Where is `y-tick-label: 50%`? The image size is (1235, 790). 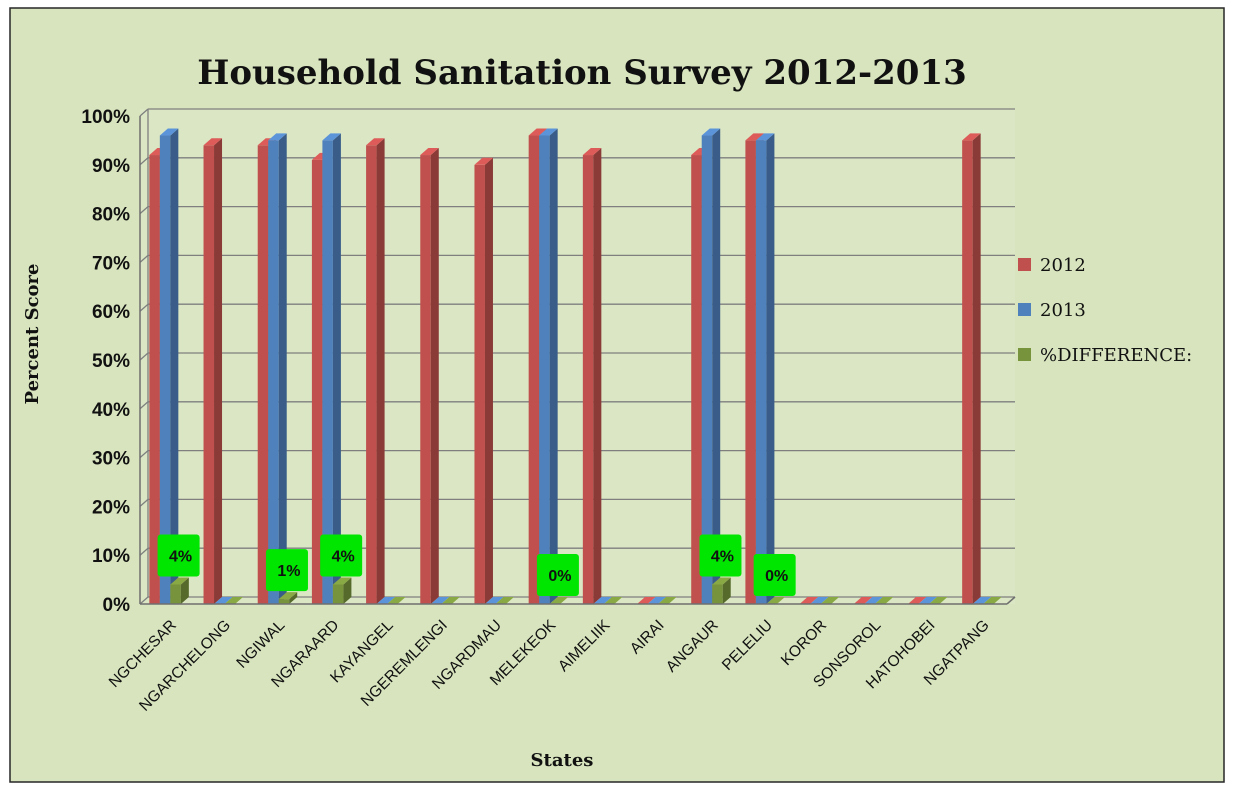
y-tick-label: 50% is located at coordinates (111, 361).